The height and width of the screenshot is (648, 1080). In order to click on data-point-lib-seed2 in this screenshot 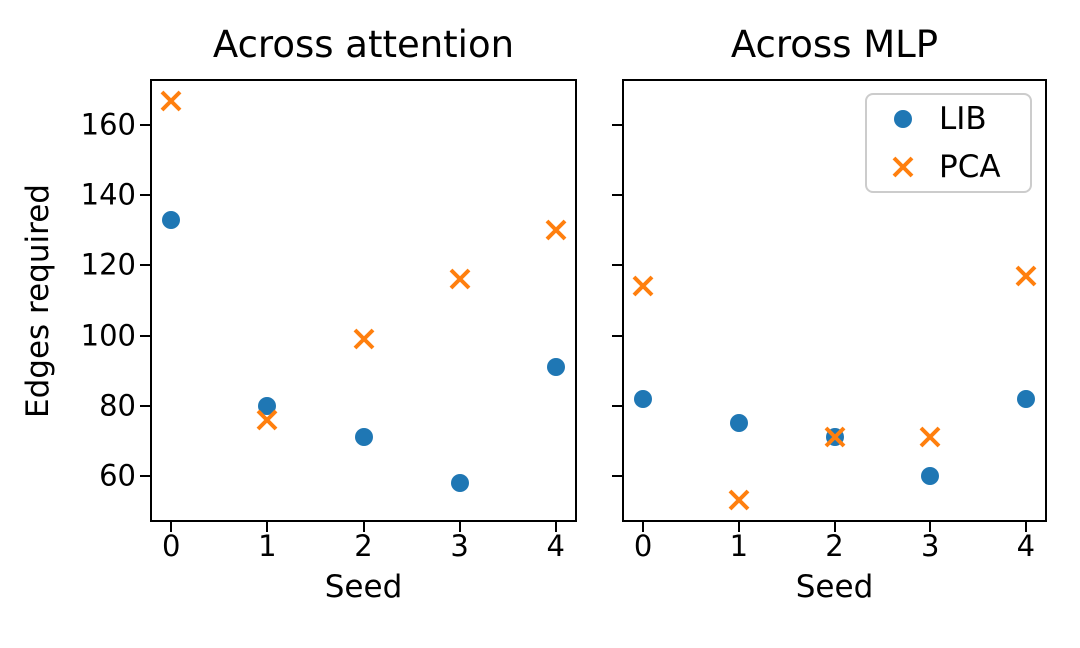, I will do `click(363, 437)`.